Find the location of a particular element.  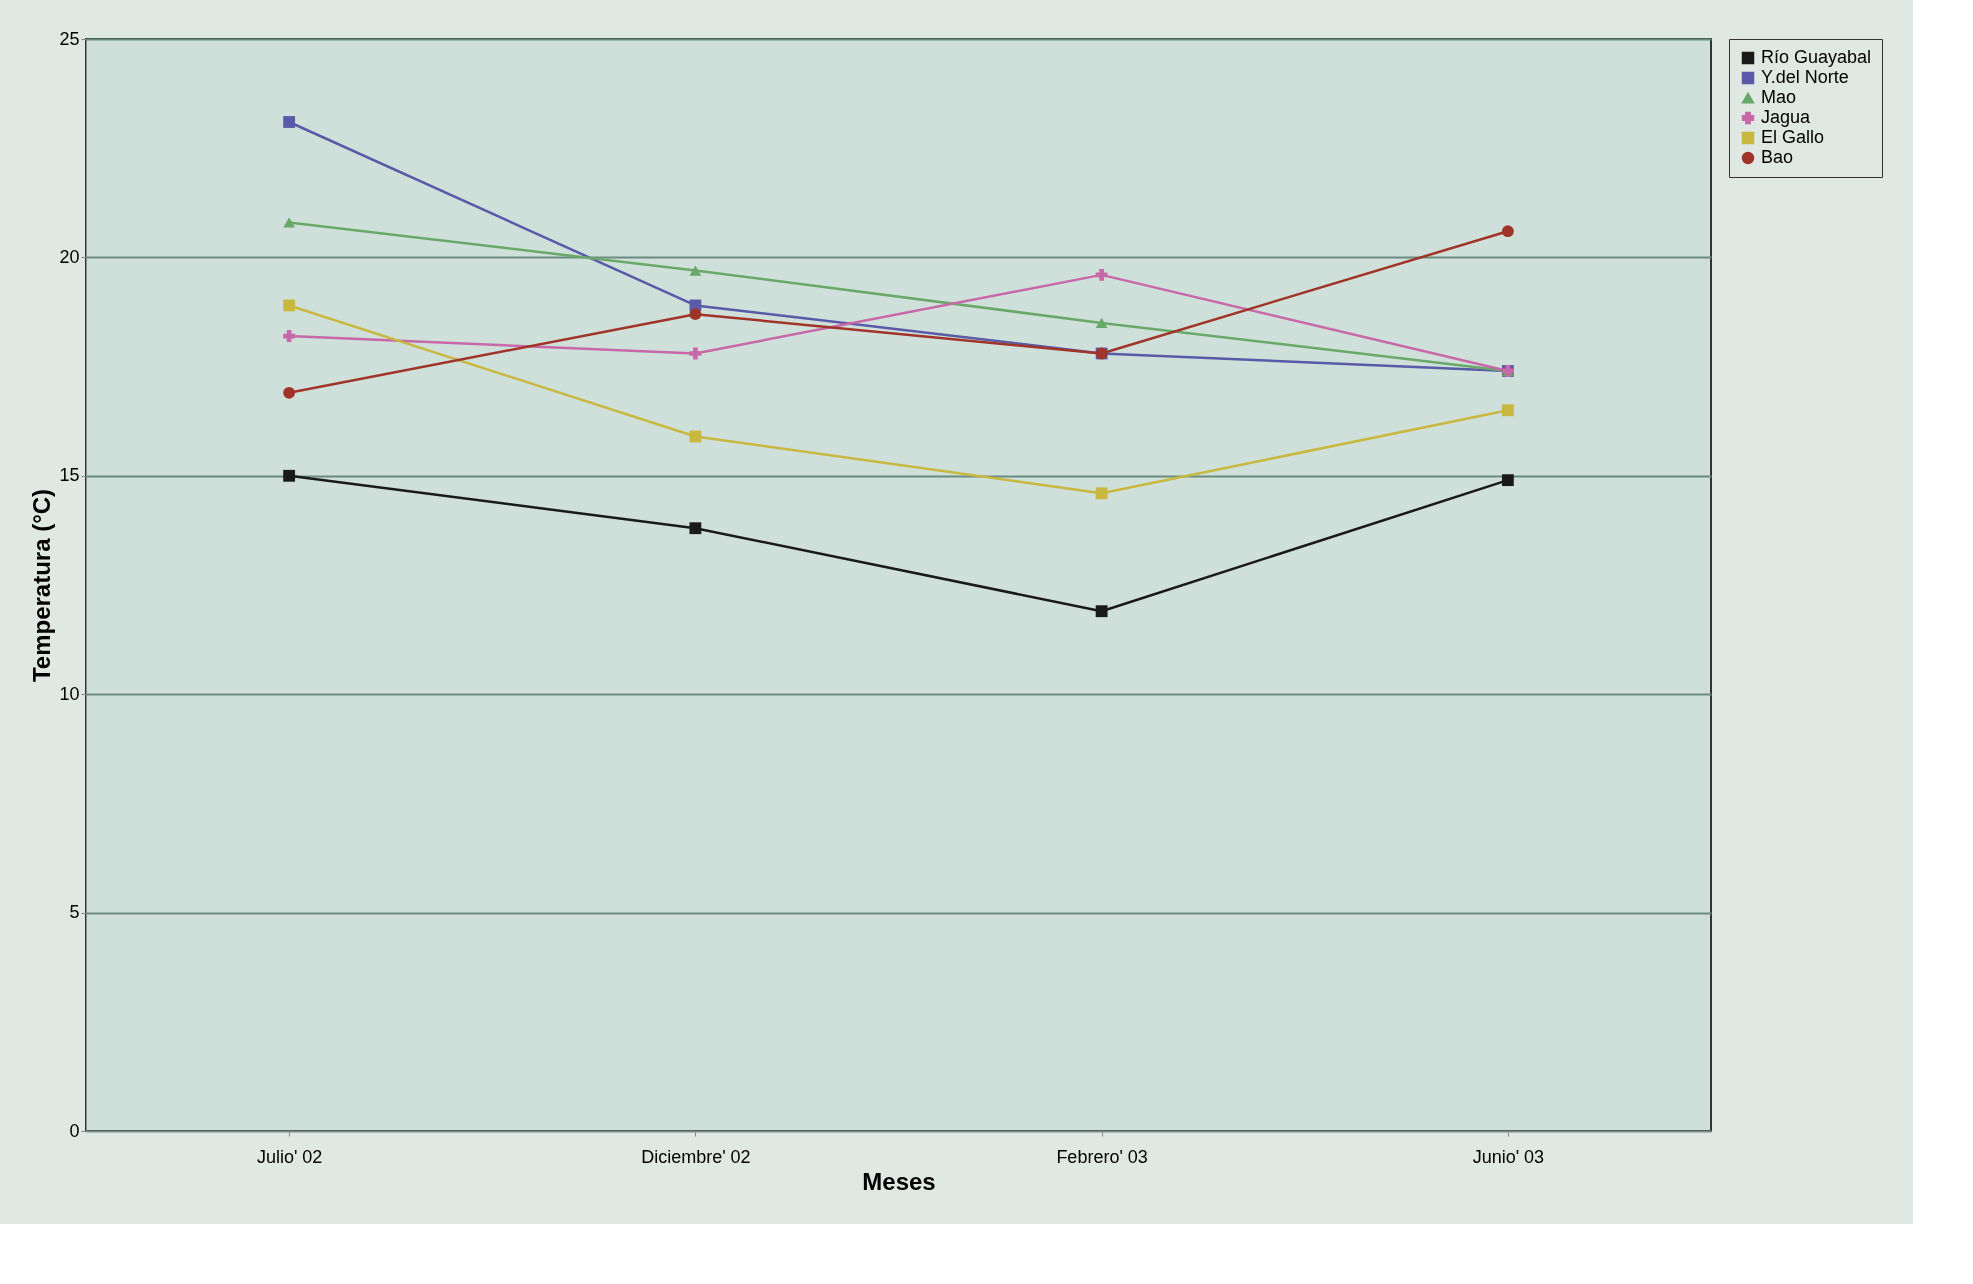

x-tick-label: Julio' 02 is located at coordinates (289, 1156).